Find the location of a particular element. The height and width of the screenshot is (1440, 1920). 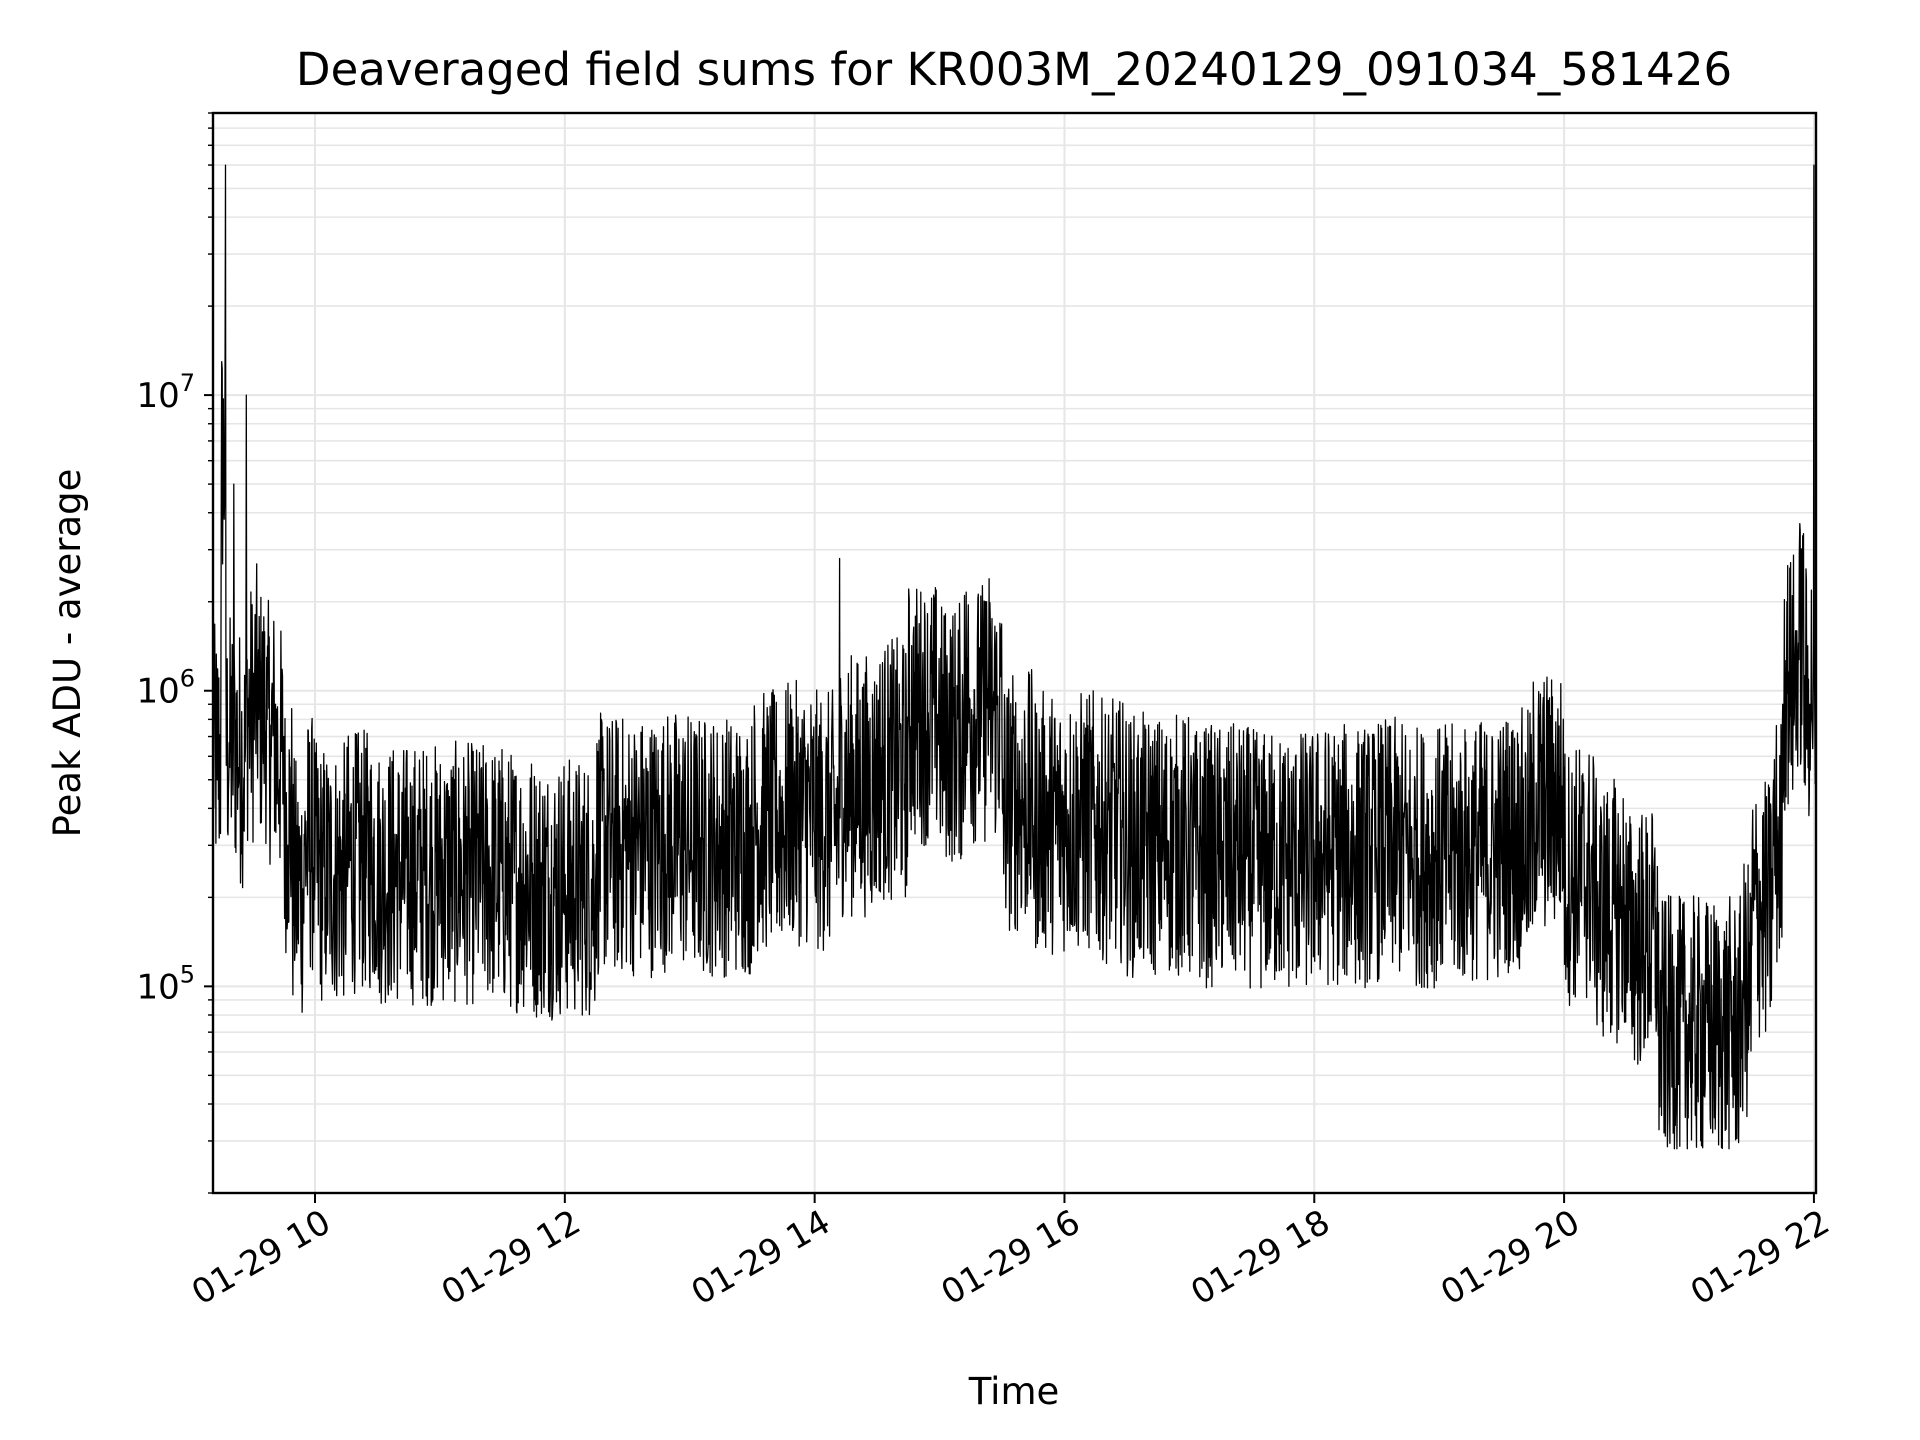

x-tick-label: 01-29 18 is located at coordinates (1260, 1257).